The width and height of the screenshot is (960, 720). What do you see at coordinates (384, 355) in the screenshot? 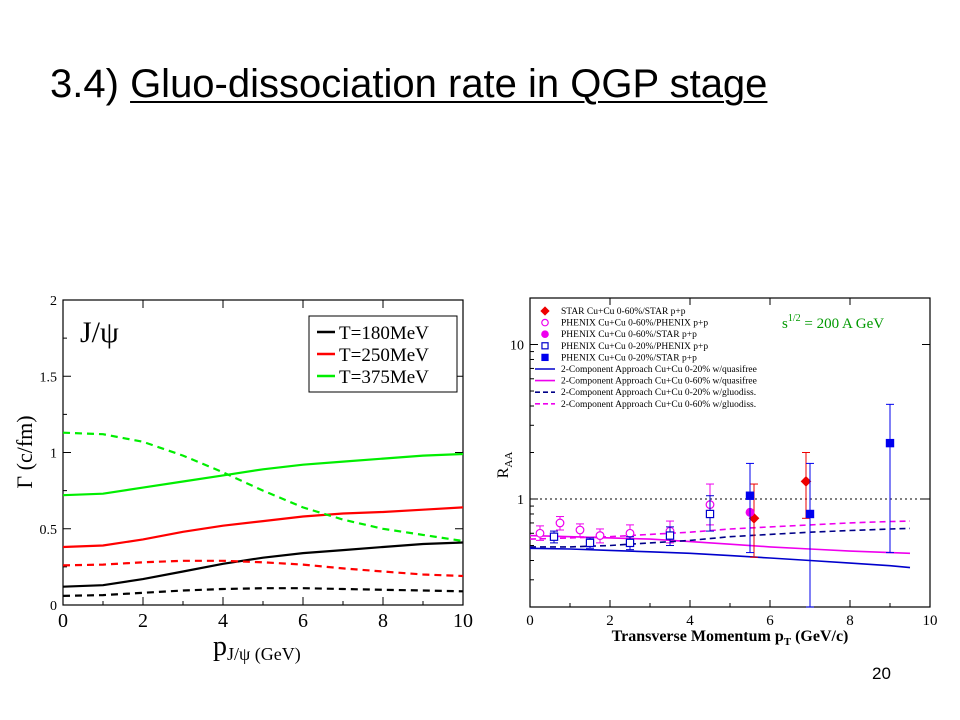
I see `legend-label: T=250MeV` at bounding box center [384, 355].